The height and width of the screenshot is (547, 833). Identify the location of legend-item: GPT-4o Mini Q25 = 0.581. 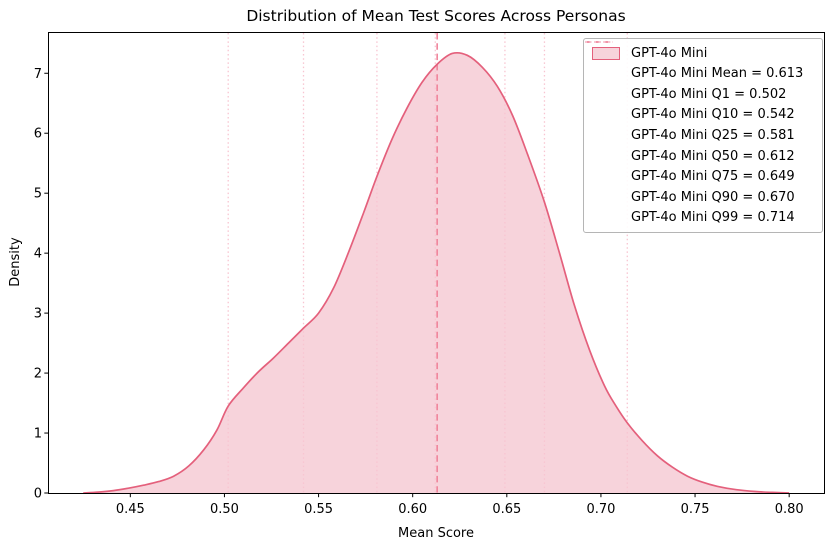
(700, 93).